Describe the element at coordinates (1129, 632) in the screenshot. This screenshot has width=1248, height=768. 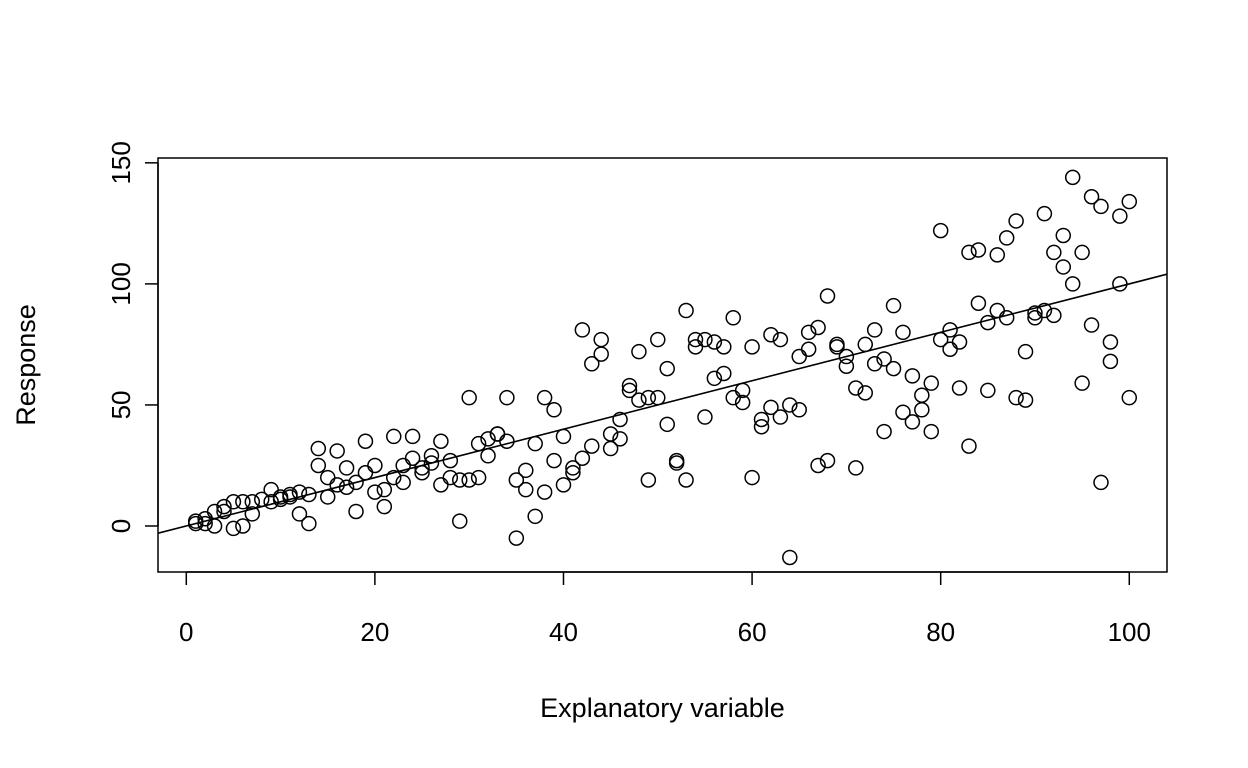
I see `x-tick-label: 100` at that location.